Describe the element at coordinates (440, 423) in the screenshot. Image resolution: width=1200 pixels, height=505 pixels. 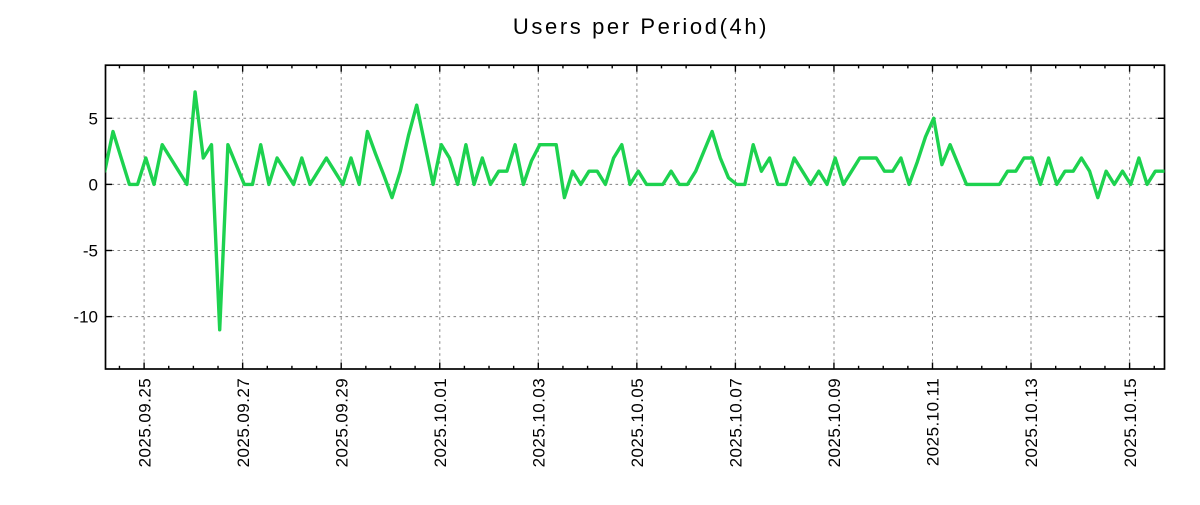
I see `svg-text: 2025.10.01` at that location.